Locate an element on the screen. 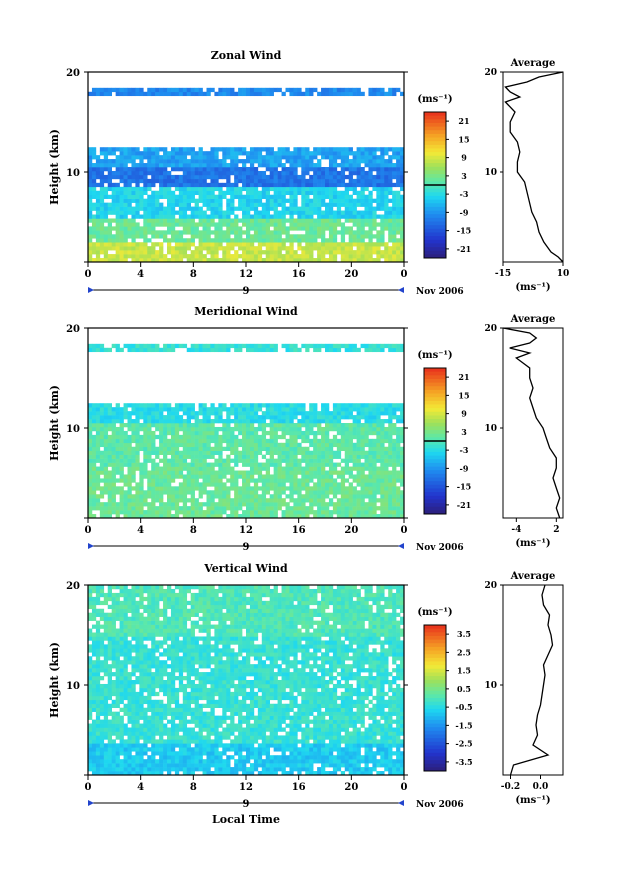 The image size is (620, 873). x-tick-label: 0 is located at coordinates (404, 530).